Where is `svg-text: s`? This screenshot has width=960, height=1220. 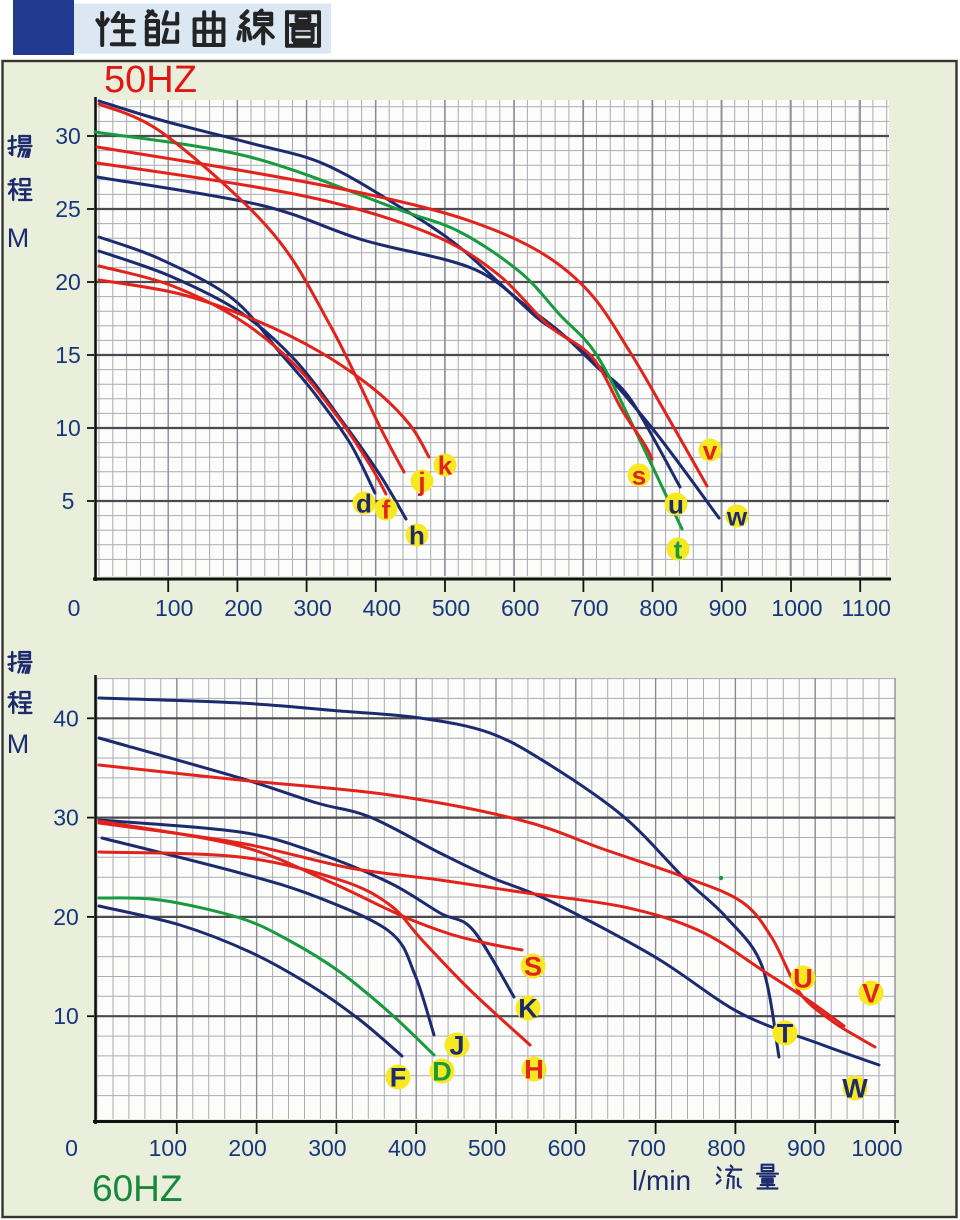
svg-text: s is located at coordinates (639, 475).